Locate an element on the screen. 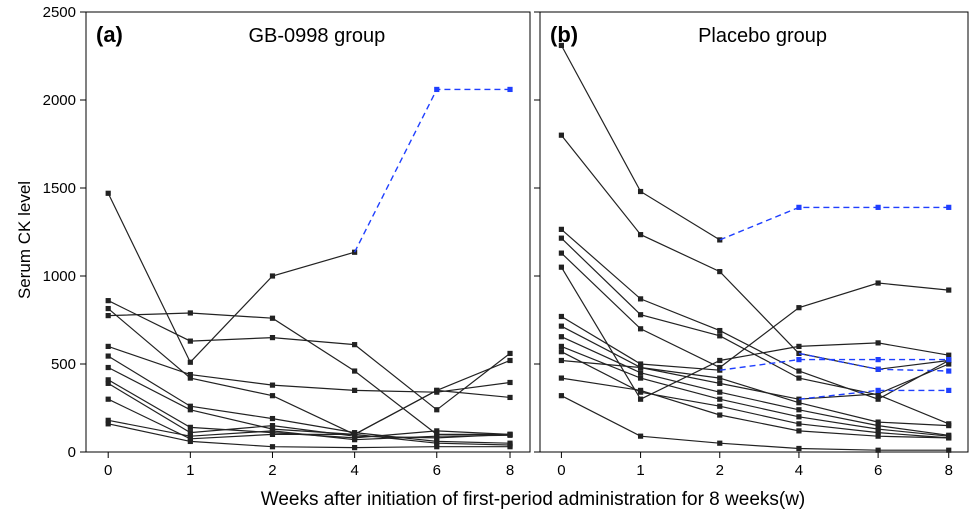 Image resolution: width=972 pixels, height=516 pixels. x-tick-label: 1 is located at coordinates (640, 470).